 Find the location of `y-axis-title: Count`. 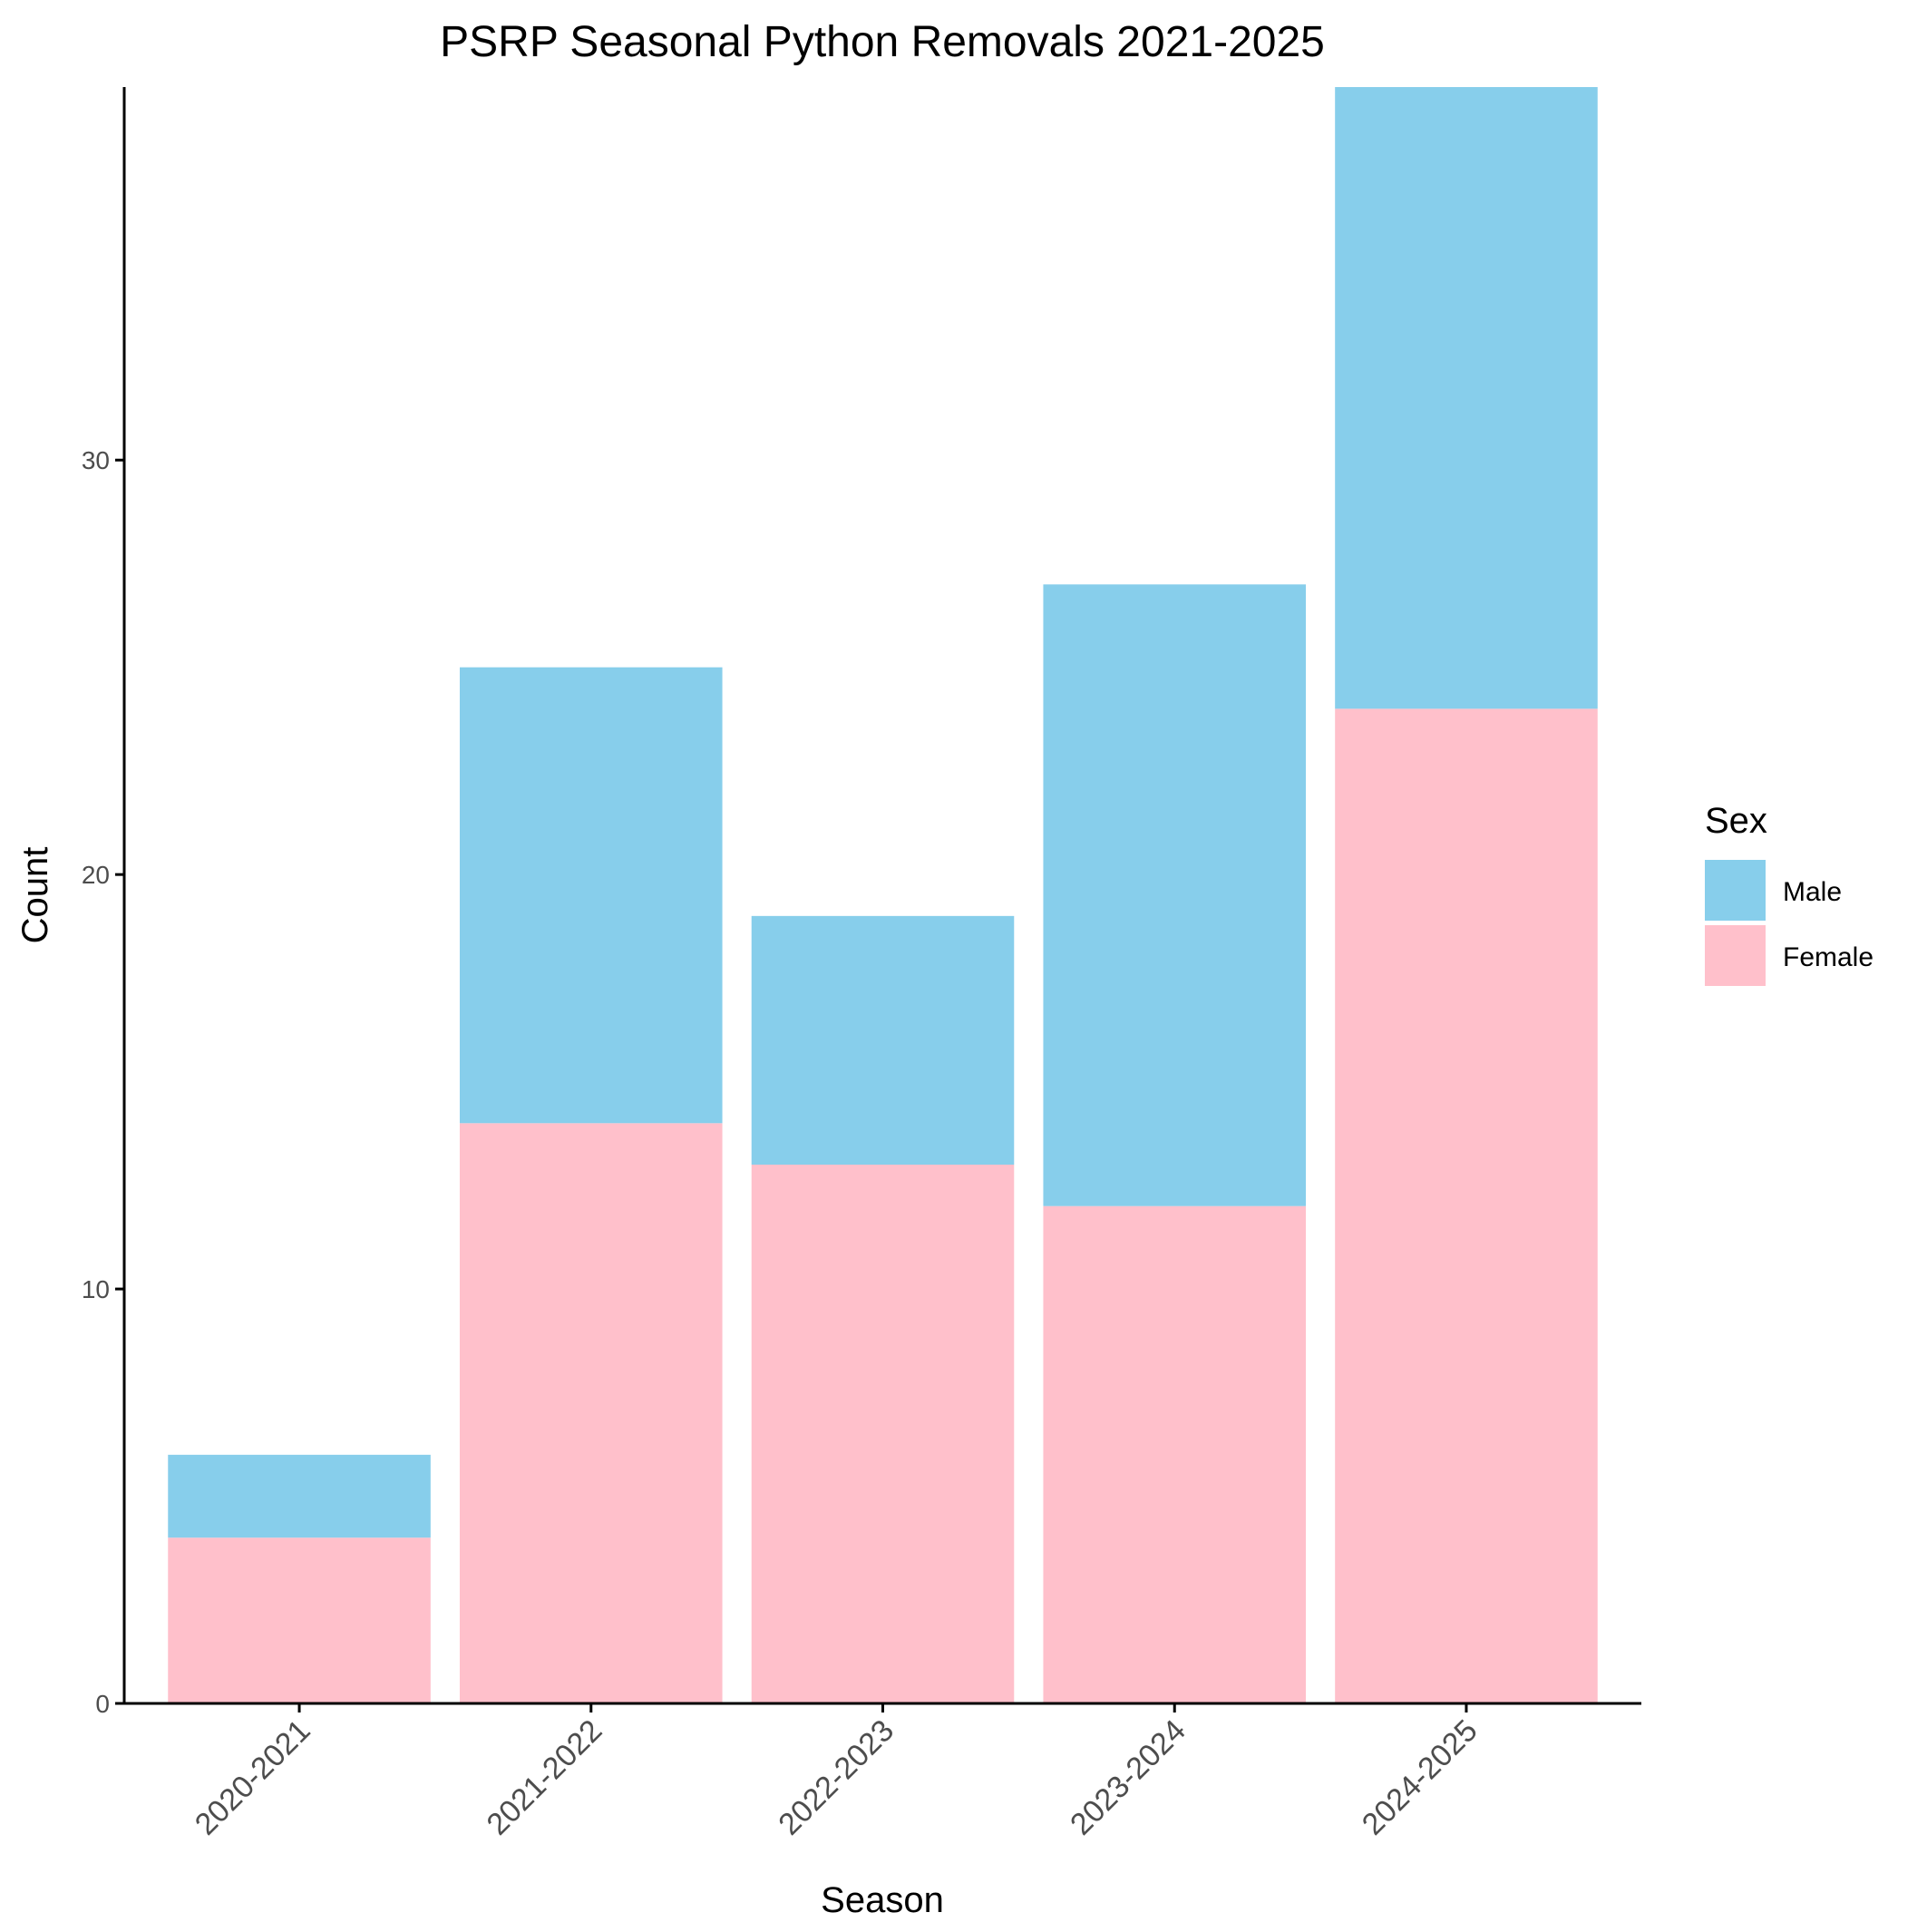

y-axis-title: Count is located at coordinates (35, 895).